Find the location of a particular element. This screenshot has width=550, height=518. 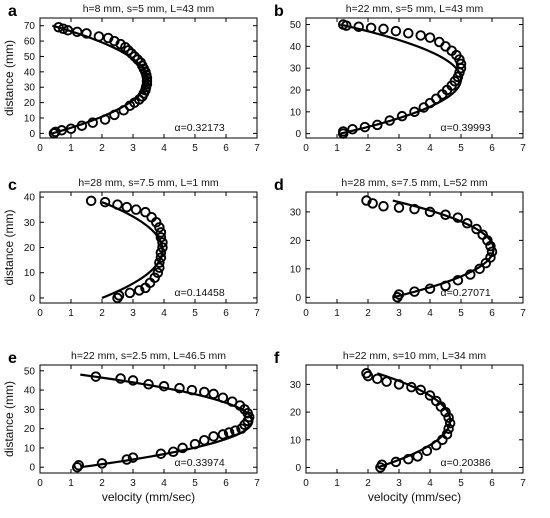

alpha-annotation: α=0.39993 is located at coordinates (466, 128).